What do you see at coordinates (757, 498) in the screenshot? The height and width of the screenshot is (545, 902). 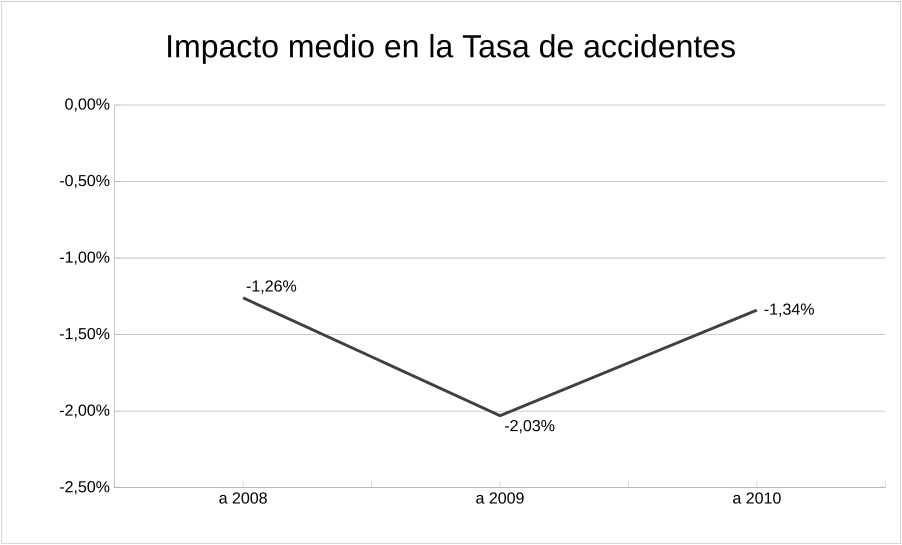 I see `x-tick-label: a 2010` at bounding box center [757, 498].